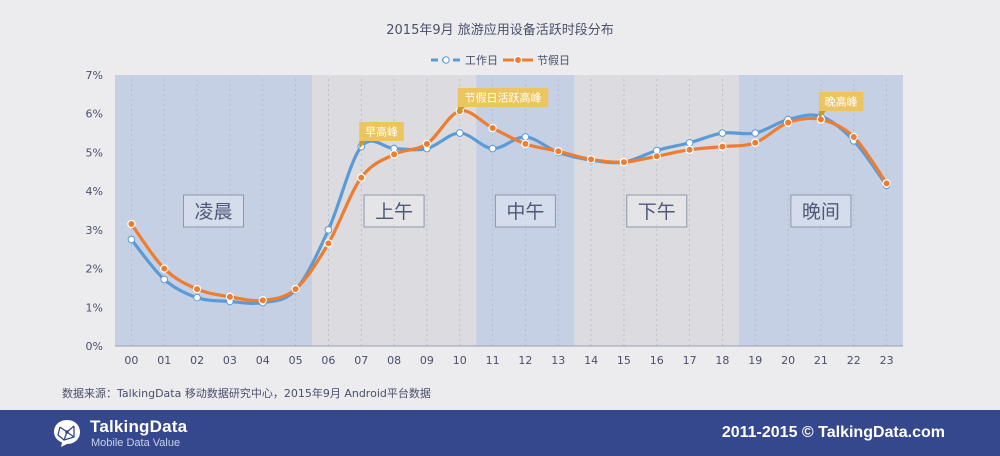  Describe the element at coordinates (821, 360) in the screenshot. I see `x-tick-label: 21` at that location.